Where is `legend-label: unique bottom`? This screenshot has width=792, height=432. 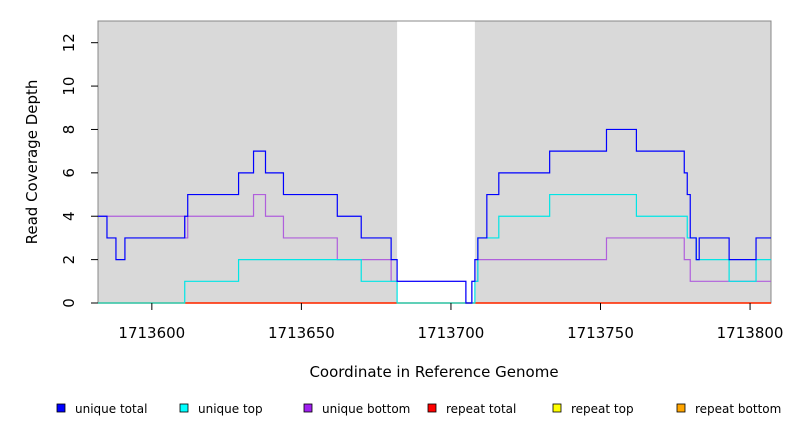 legend-label: unique bottom is located at coordinates (366, 409).